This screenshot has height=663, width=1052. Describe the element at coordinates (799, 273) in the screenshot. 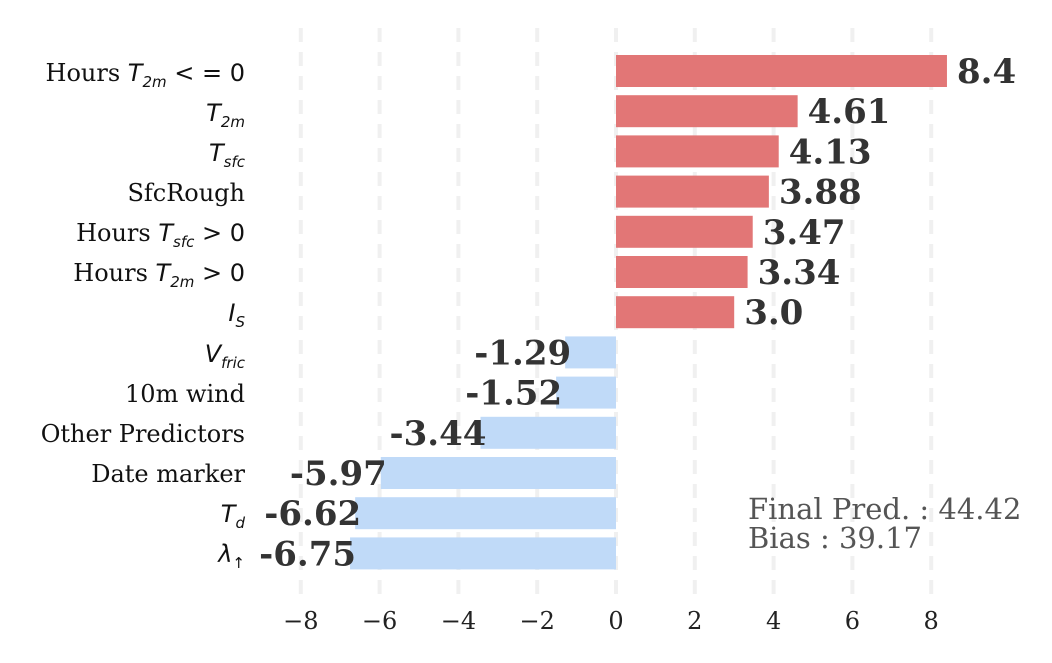

I see `value-label: 3.34` at that location.